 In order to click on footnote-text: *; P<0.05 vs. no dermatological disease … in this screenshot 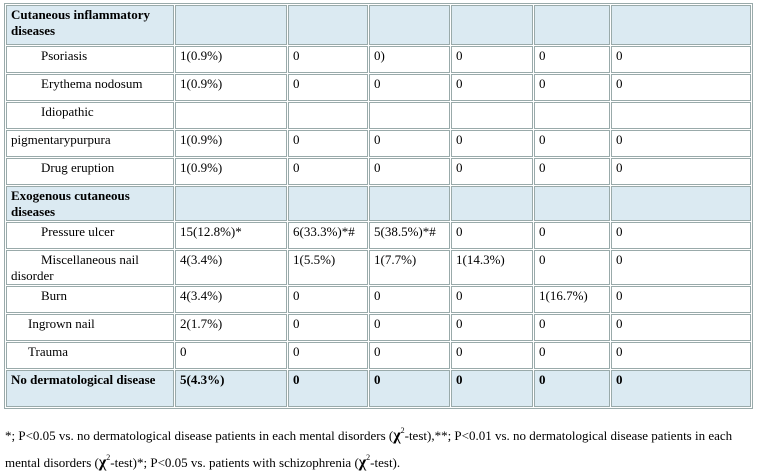, I will do `click(199, 435)`.